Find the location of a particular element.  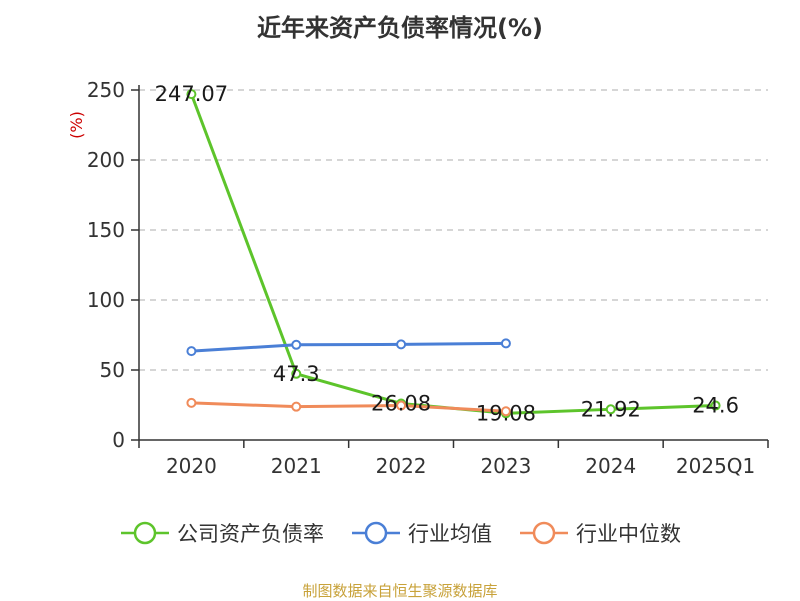

x-tick-label: 2023 is located at coordinates (505, 466).